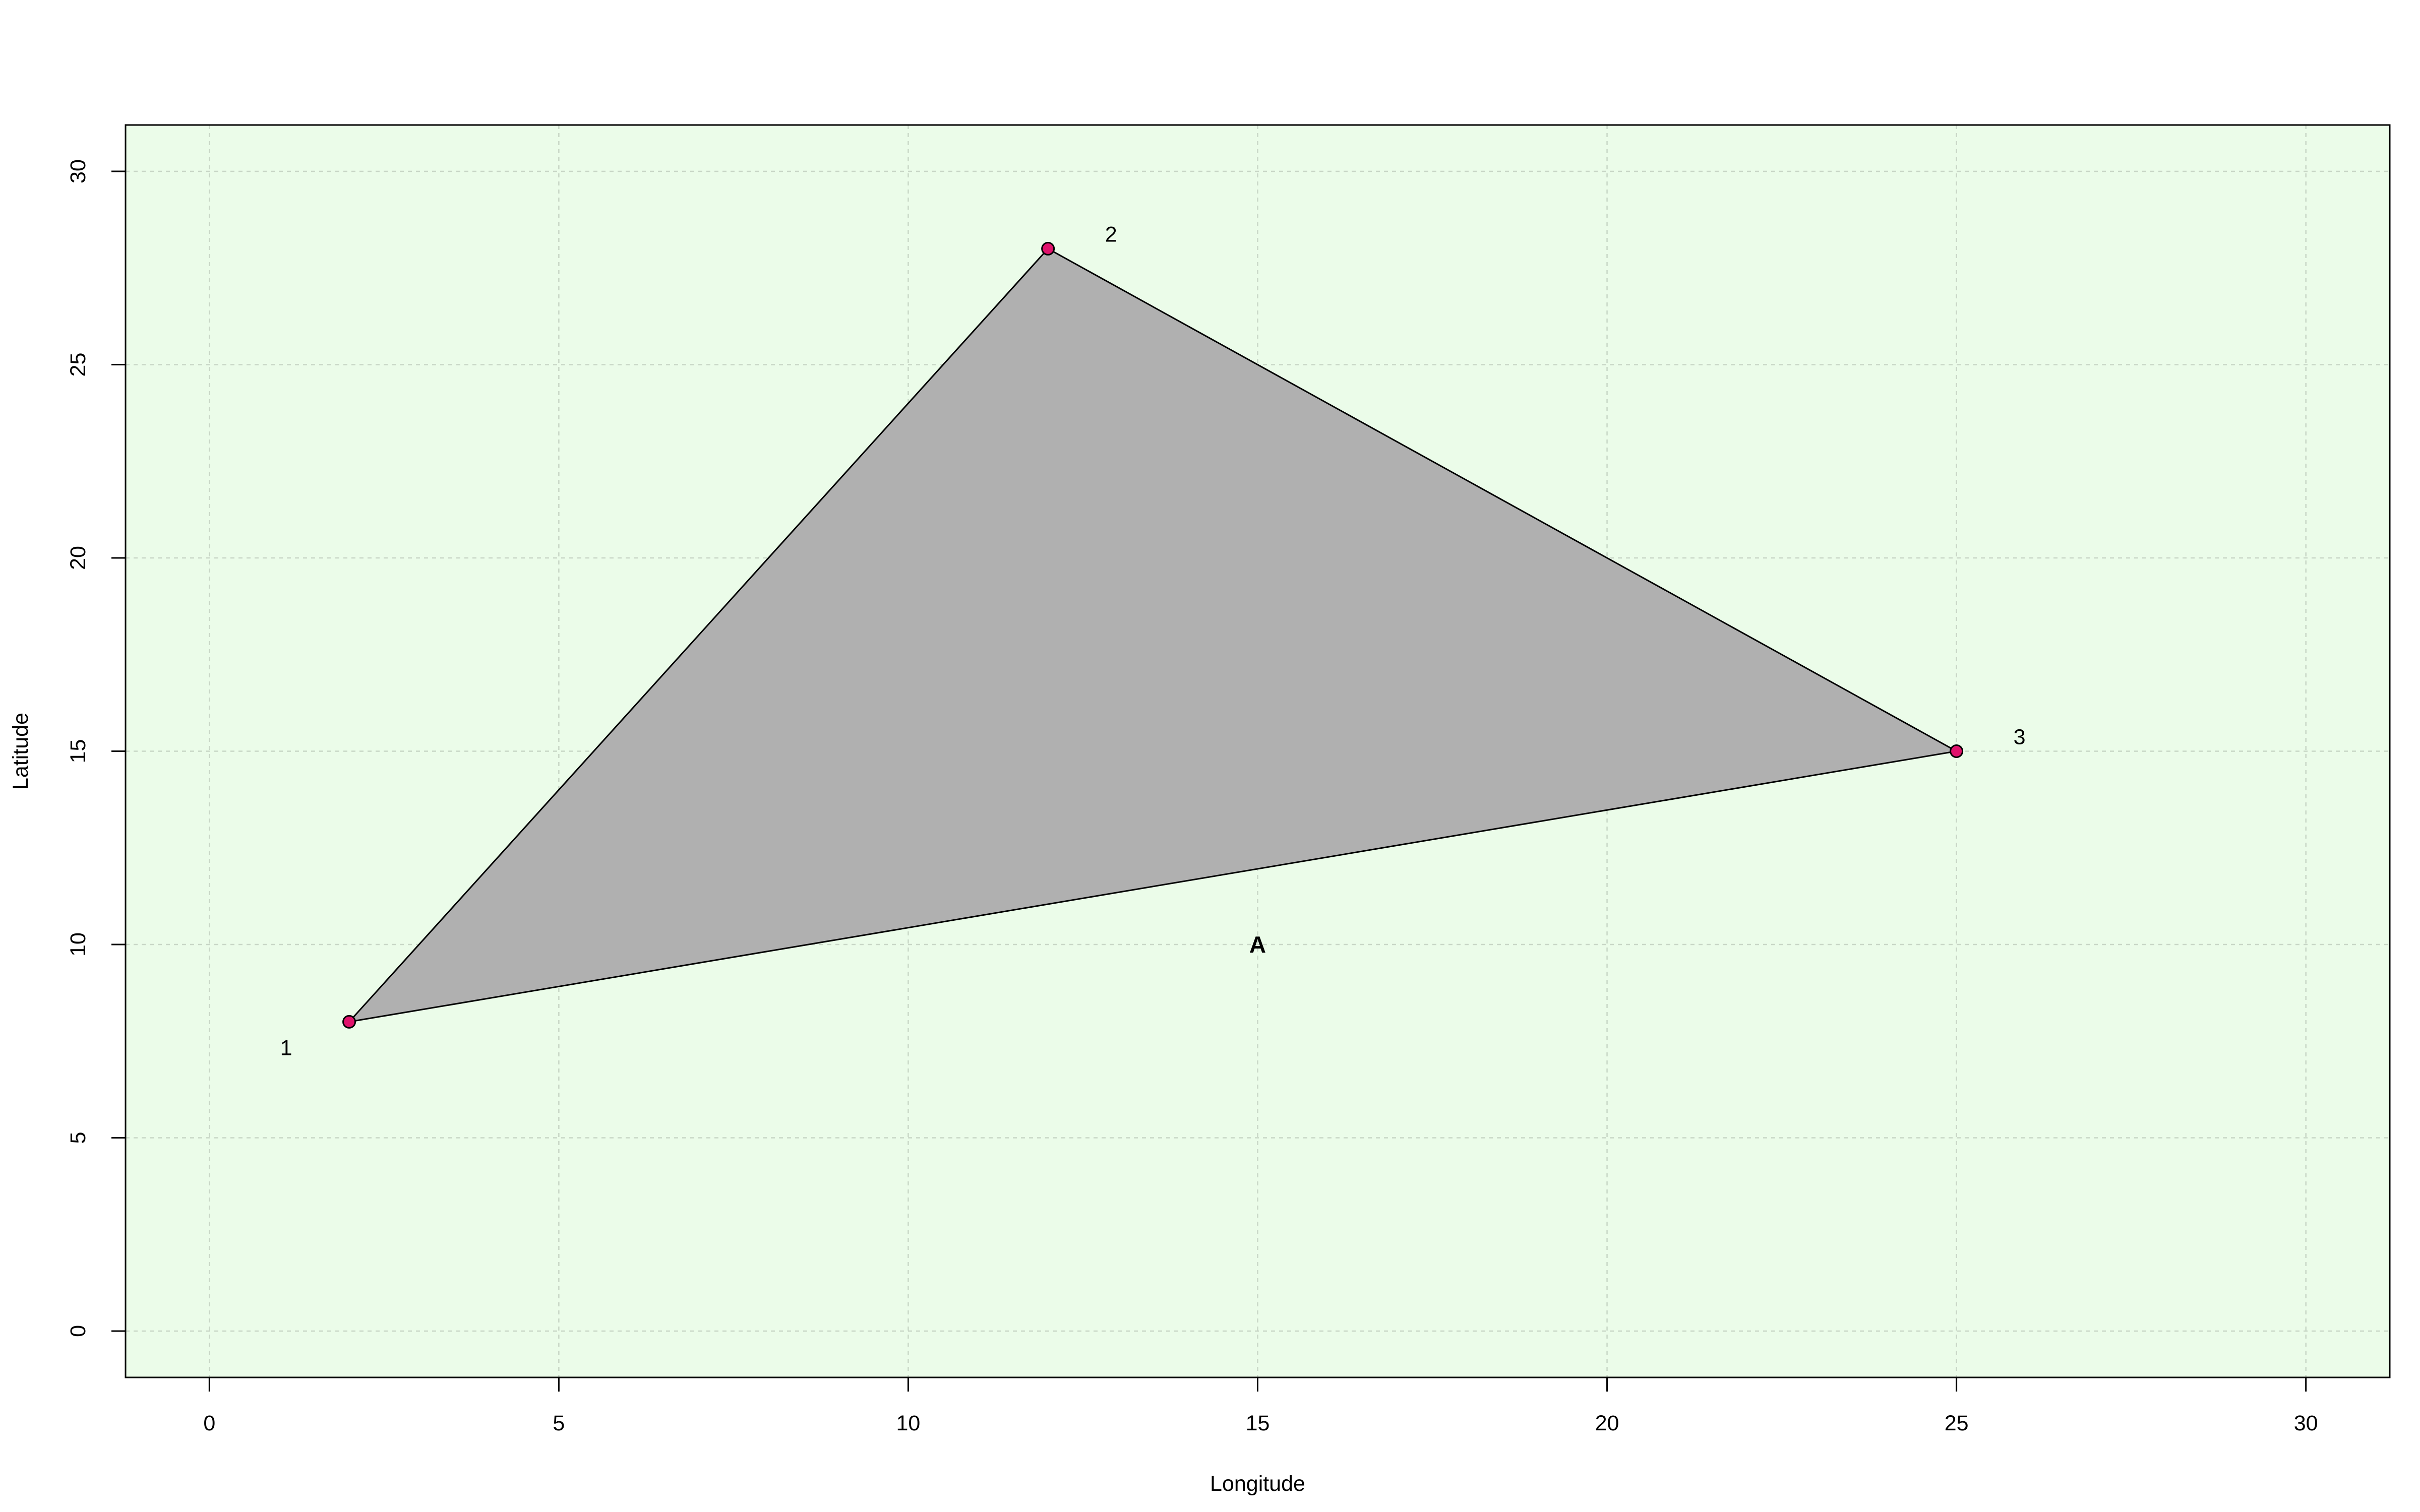  Describe the element at coordinates (78, 365) in the screenshot. I see `y-tick-label-25: 25` at that location.